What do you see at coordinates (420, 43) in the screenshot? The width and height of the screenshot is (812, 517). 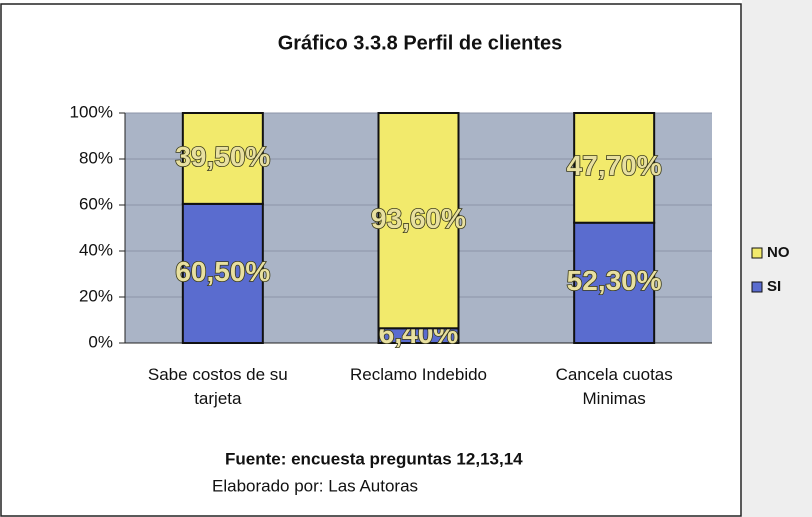 I see `chart-title: Gráfico 3.3.8 Perfil de clientes` at bounding box center [420, 43].